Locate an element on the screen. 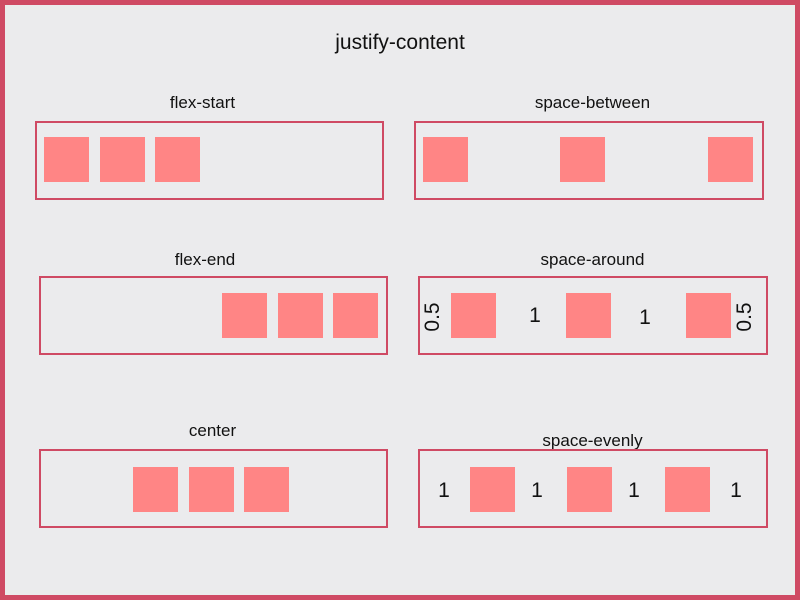 This screenshot has width=800, height=600. space-between-container is located at coordinates (589, 160).